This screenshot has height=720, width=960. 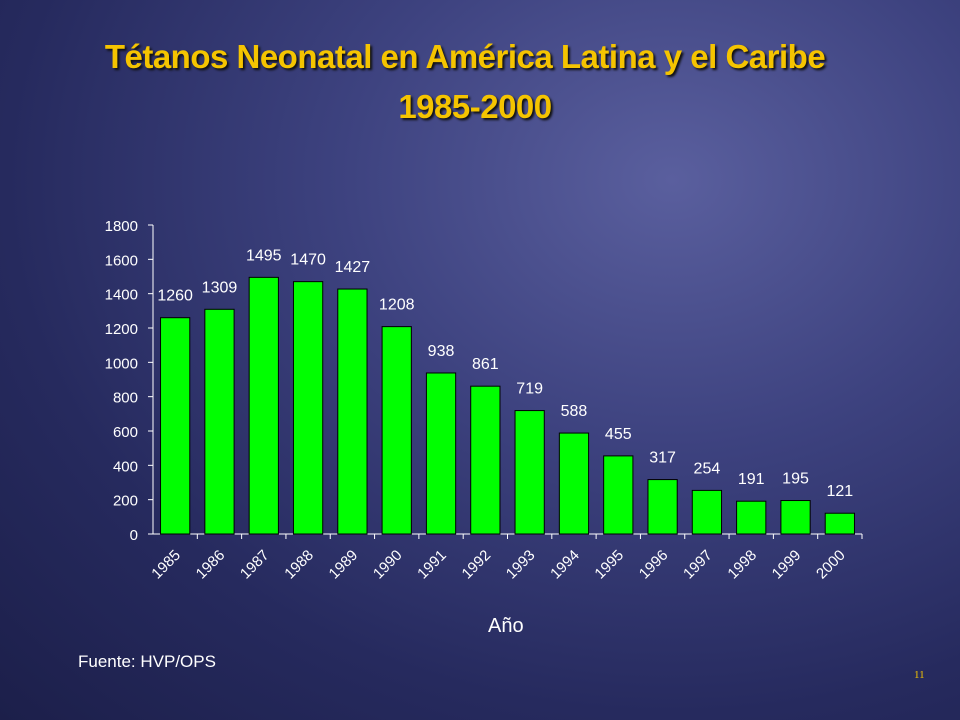 What do you see at coordinates (125, 432) in the screenshot?
I see `y-tick-label: 600` at bounding box center [125, 432].